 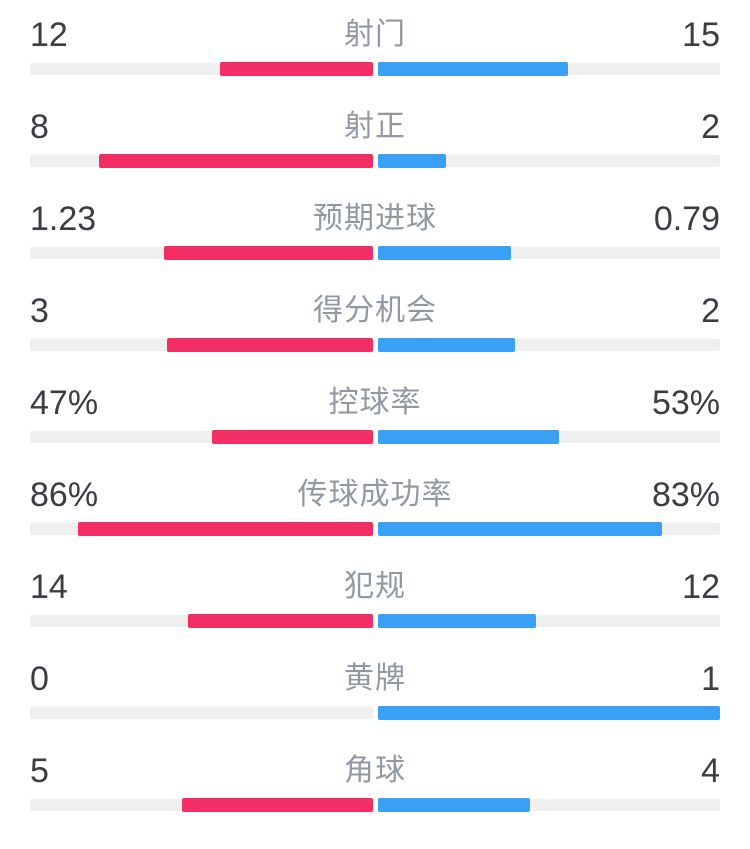 I want to click on left-team-value: 3, so click(x=39, y=311).